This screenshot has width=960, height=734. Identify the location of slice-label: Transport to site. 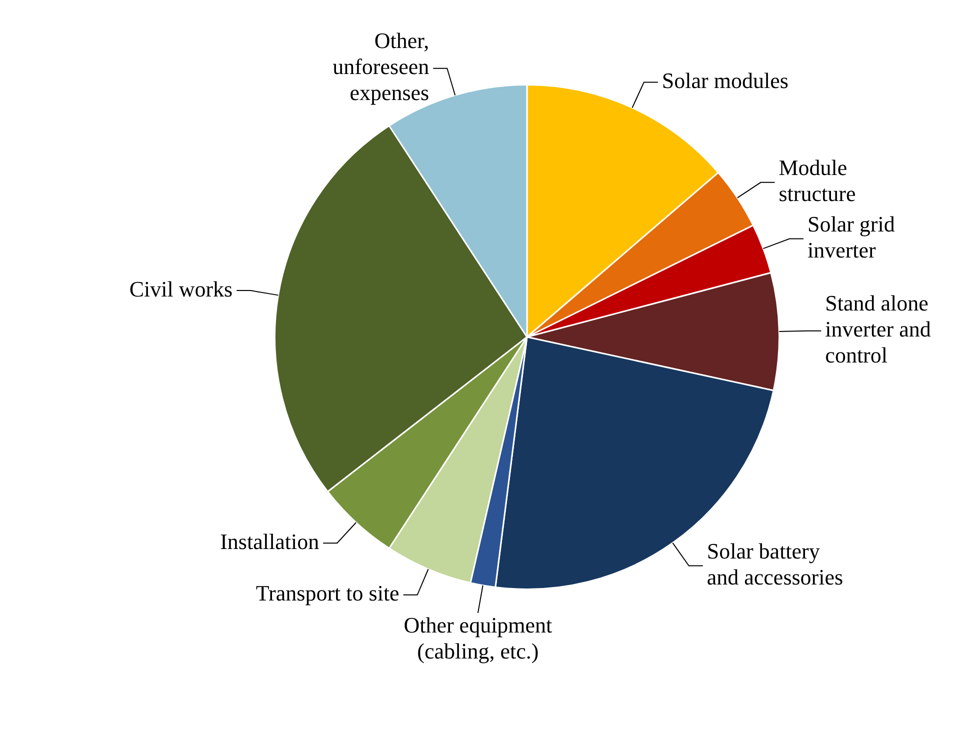
(328, 593).